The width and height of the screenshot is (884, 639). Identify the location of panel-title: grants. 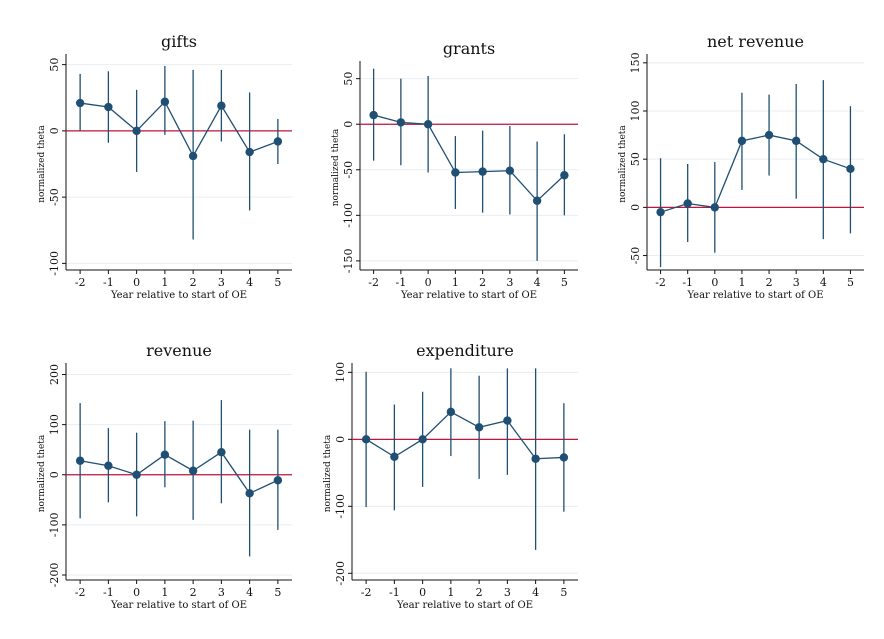
(469, 48).